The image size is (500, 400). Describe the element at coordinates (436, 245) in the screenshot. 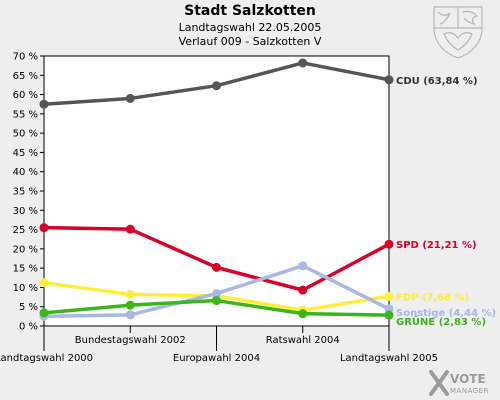

I see `series-label-spd: SPD (21,21 %)` at that location.